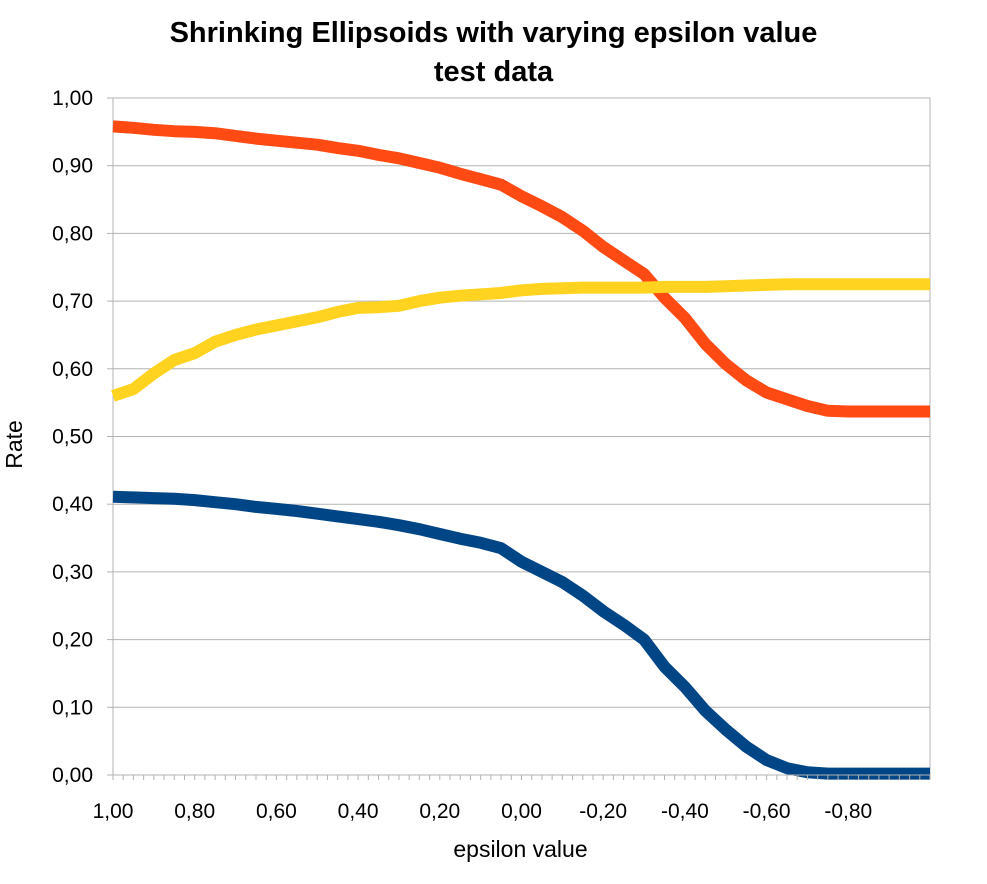  Describe the element at coordinates (358, 811) in the screenshot. I see `x-tick-label: 0,40` at that location.